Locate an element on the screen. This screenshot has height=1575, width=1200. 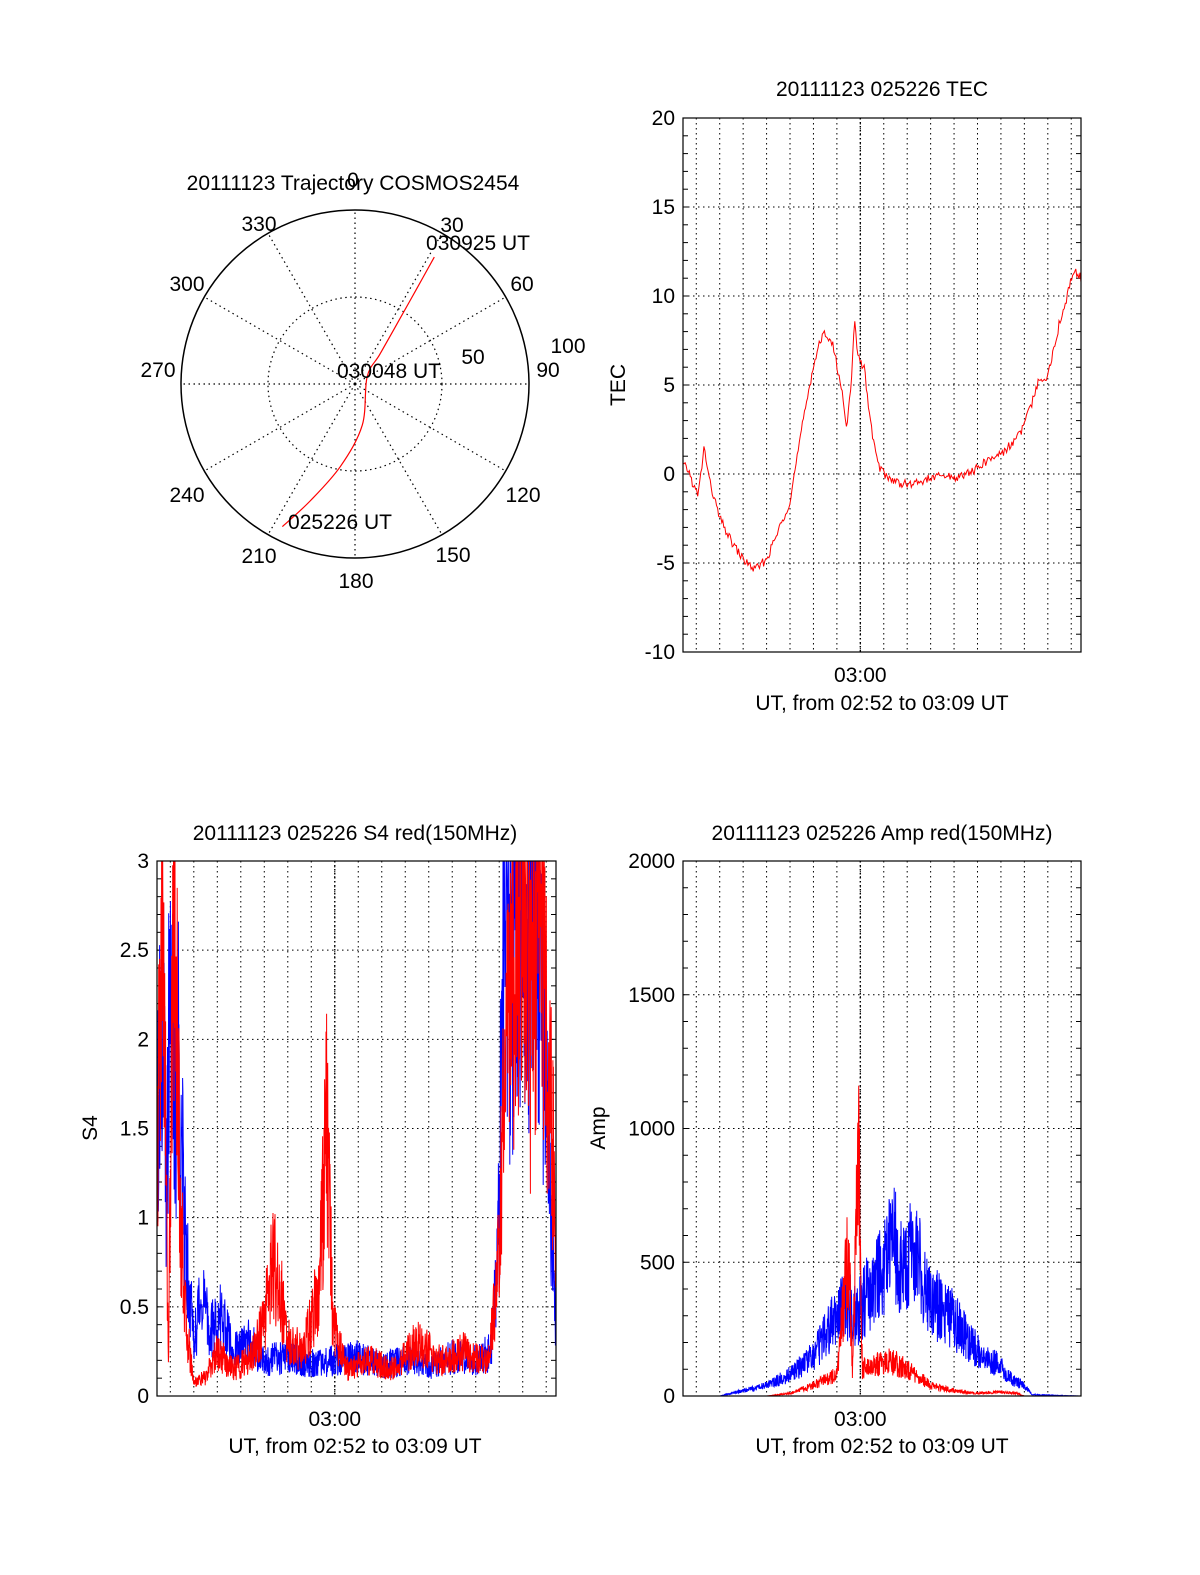
polar-angle-label: 60 is located at coordinates (521, 284).